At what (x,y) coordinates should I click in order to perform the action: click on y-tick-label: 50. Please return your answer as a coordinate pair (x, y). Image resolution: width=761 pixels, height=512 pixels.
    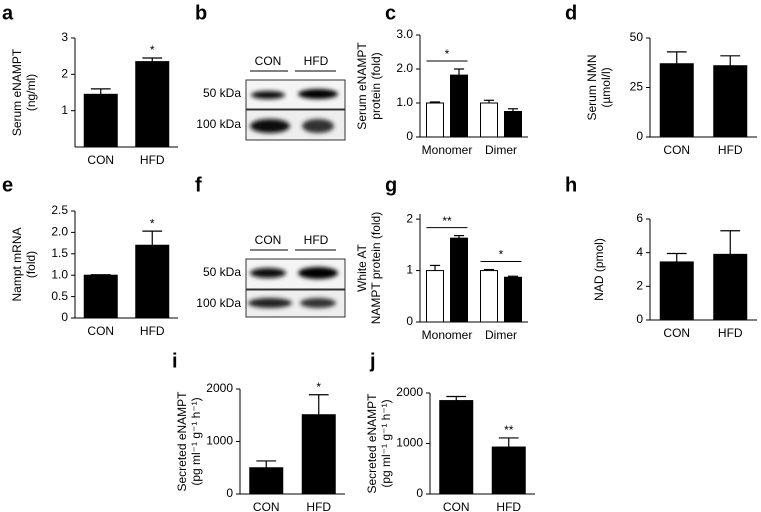
    Looking at the image, I should click on (637, 37).